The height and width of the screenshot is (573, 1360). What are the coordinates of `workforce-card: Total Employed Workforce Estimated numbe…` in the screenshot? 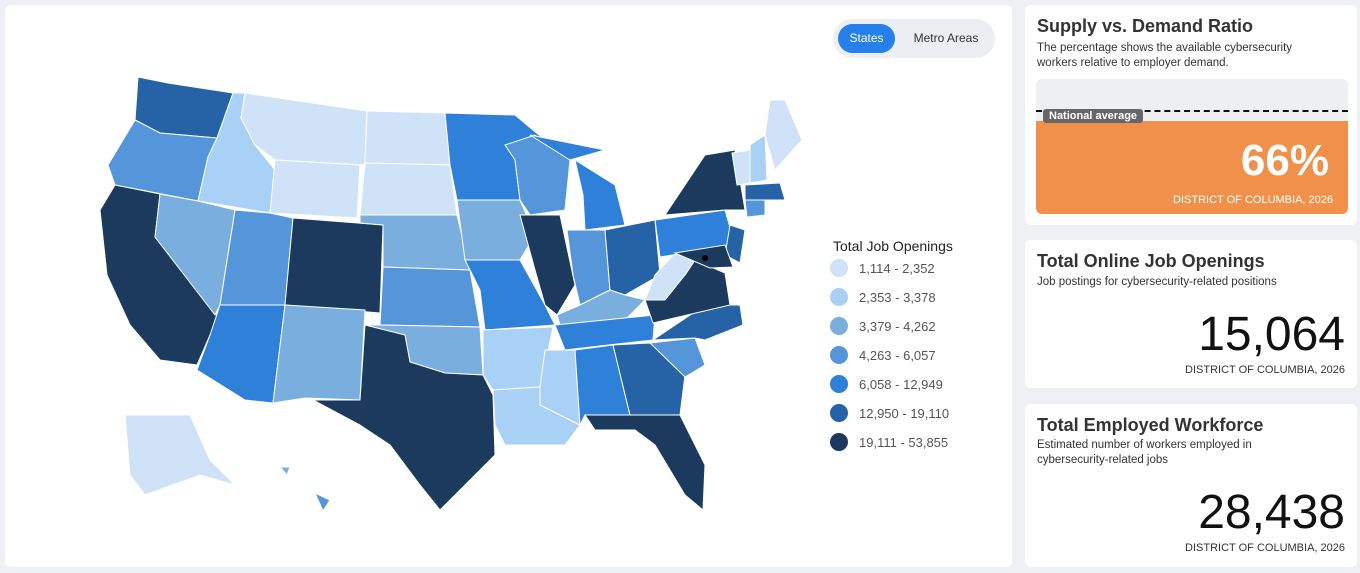 It's located at (1191, 485).